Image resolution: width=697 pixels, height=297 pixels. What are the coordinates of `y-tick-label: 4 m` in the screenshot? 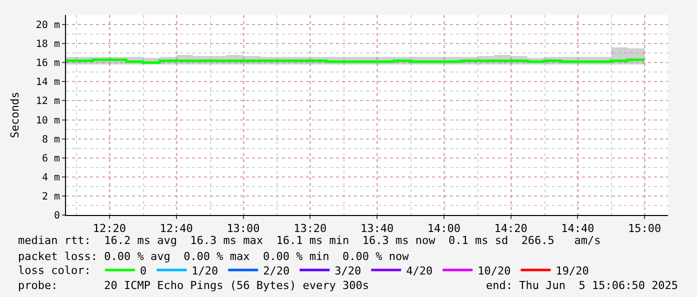 It's located at (51, 178).